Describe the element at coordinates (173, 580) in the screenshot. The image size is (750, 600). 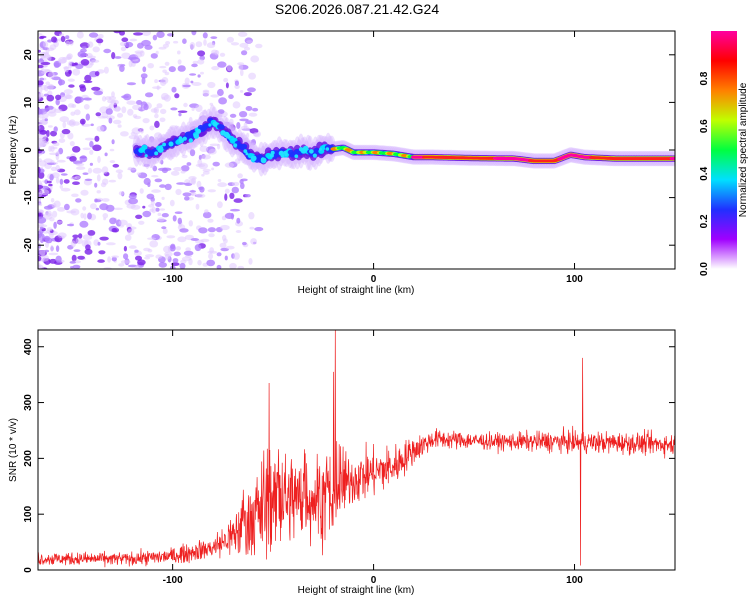
I see `x-tick-label: -100` at that location.